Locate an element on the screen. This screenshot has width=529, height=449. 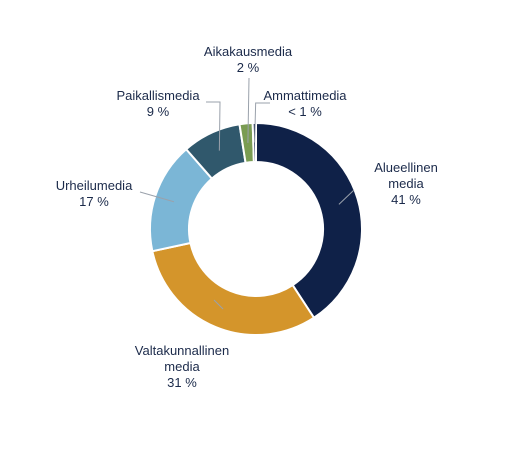
label-line: Alueellinen is located at coordinates (406, 167).